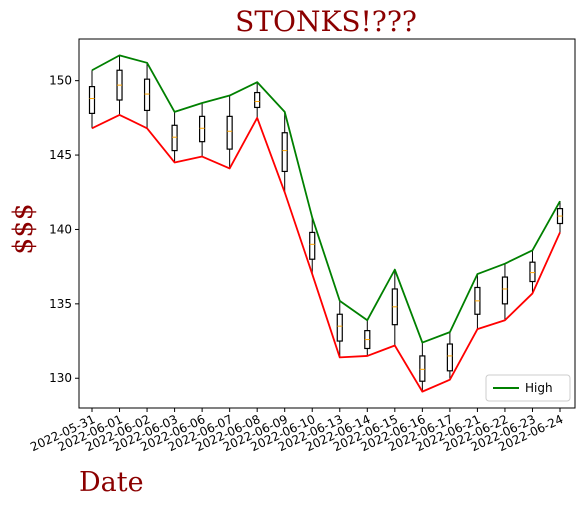  Describe the element at coordinates (23, 229) in the screenshot. I see `y-axis-label: $$$` at that location.